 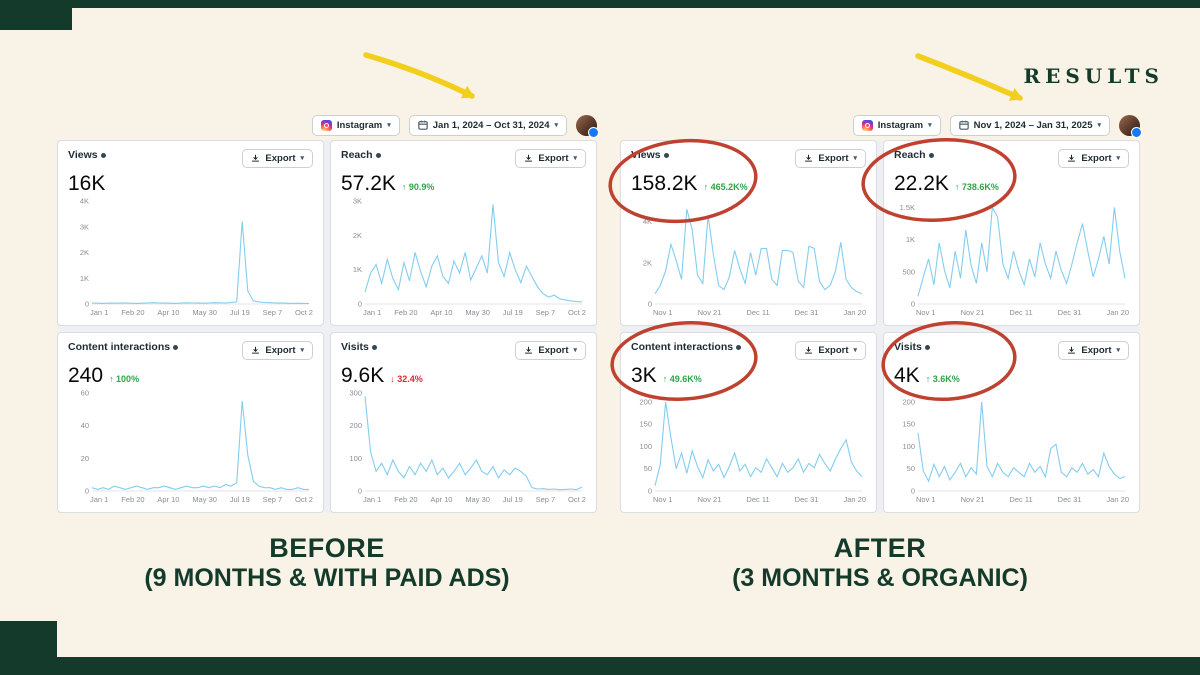 I want to click on date-range-selector: Nov 1, 2024 – Jan 31, 2025 ▾, so click(x=1029, y=125).